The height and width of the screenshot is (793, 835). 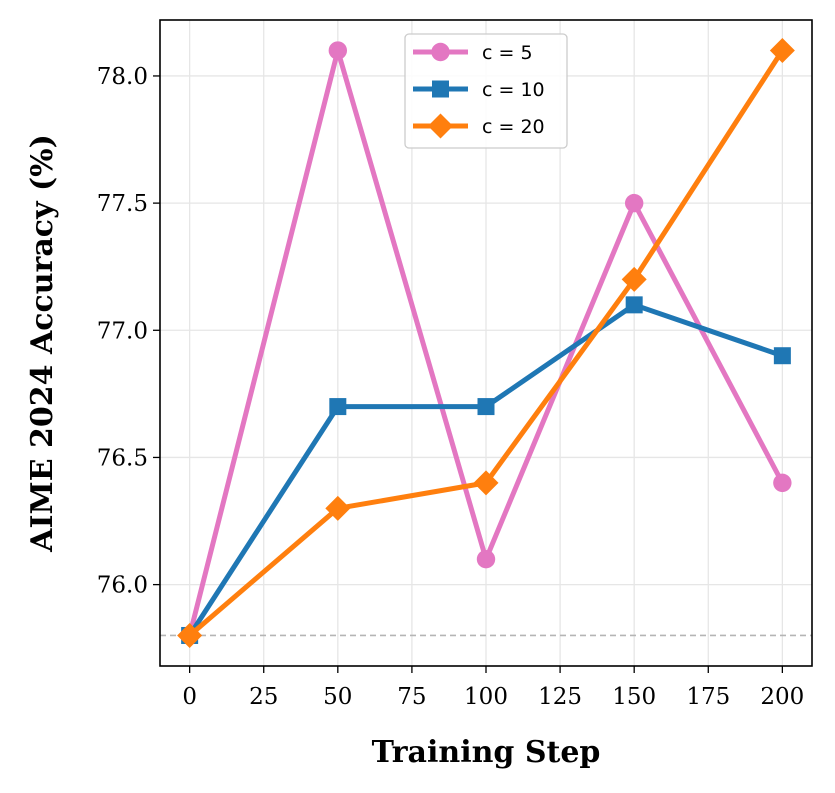 I want to click on y-axis-ticks: 76.0 76.5 77.0 77.5 78.0, so click(x=128, y=331).